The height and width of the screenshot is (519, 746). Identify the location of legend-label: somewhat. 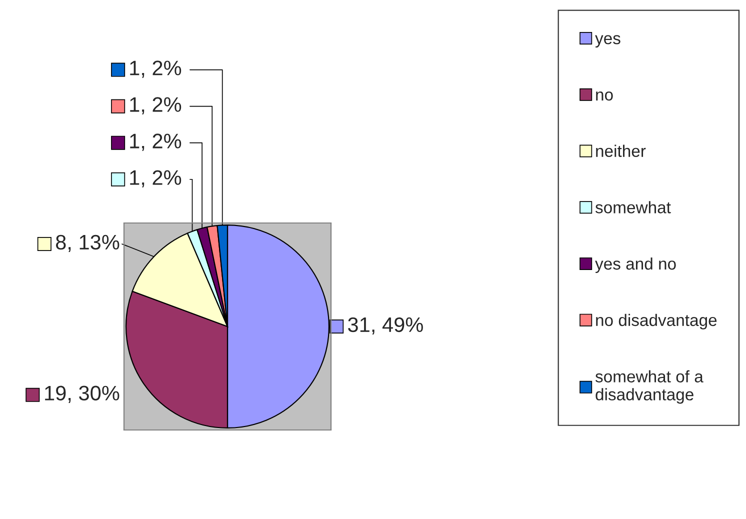
(633, 207).